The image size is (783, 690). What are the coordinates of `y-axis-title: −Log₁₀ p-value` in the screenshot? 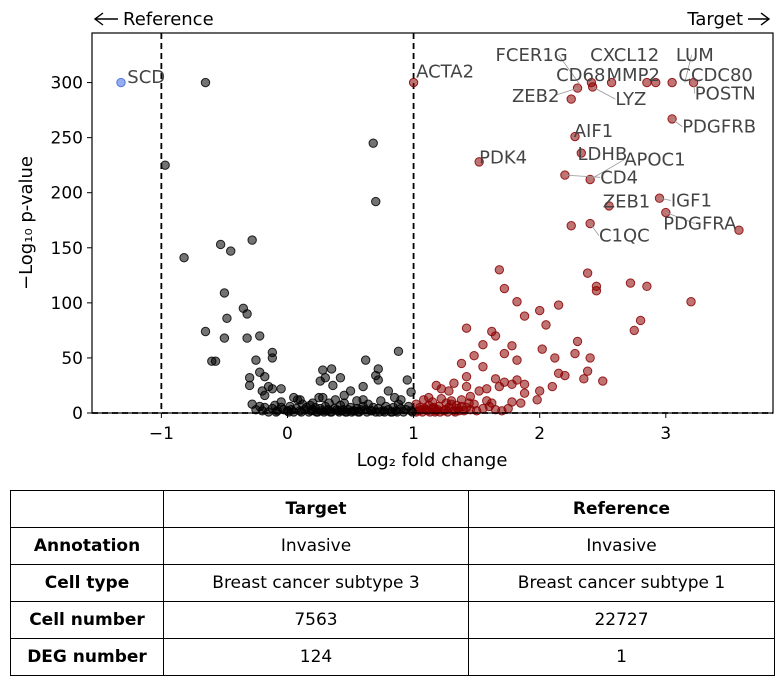 It's located at (26, 223).